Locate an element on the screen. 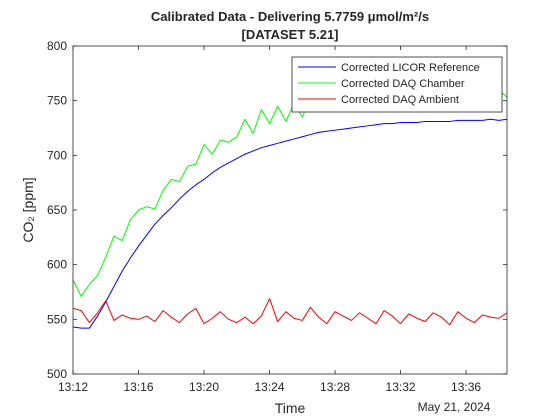 The image size is (560, 420). y-tick-label: 650 is located at coordinates (57, 210).